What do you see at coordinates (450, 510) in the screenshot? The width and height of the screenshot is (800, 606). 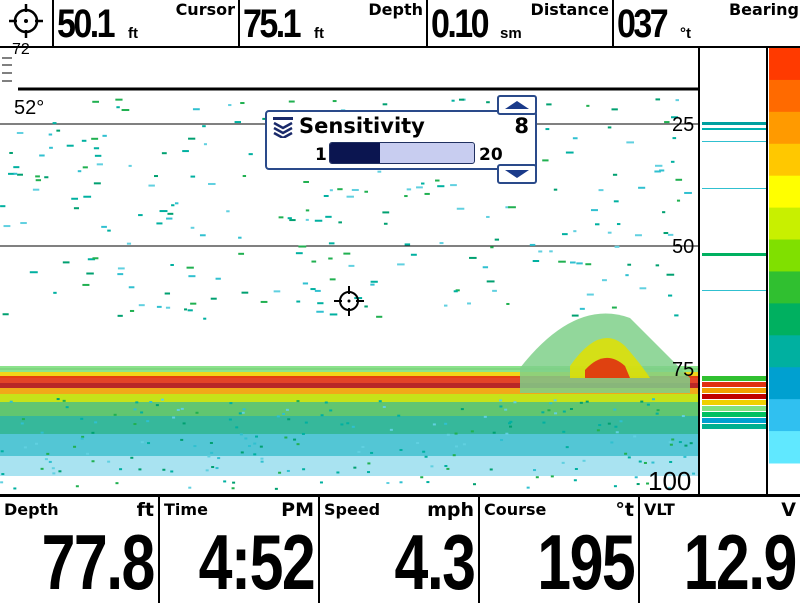 I see `data-box-unit: mph` at bounding box center [450, 510].